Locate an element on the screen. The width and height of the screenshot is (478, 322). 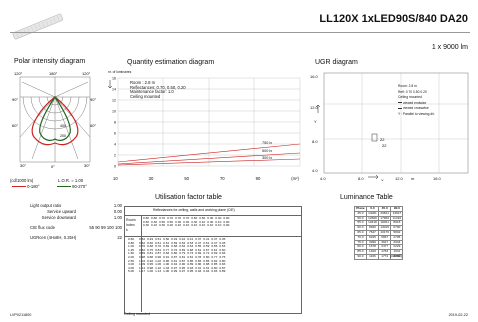
quantity-info-line: Room : 2.8 m is located at coordinates (143, 82).